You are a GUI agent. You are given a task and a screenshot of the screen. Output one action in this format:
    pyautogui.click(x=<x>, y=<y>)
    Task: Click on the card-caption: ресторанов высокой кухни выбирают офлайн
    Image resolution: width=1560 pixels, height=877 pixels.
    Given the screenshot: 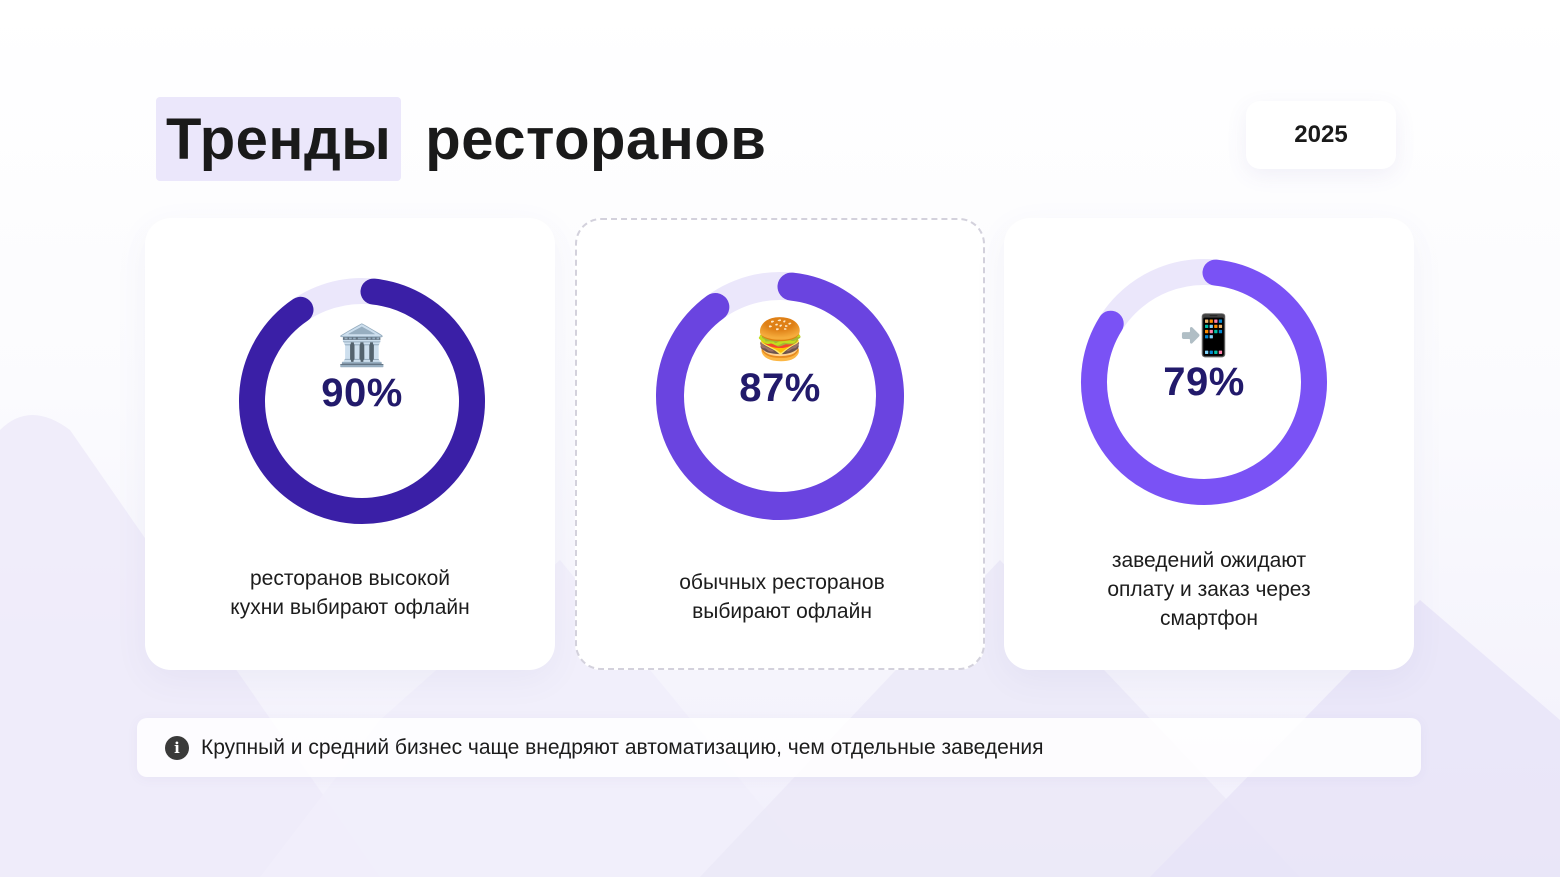 What is the action you would take?
    pyautogui.click(x=350, y=593)
    